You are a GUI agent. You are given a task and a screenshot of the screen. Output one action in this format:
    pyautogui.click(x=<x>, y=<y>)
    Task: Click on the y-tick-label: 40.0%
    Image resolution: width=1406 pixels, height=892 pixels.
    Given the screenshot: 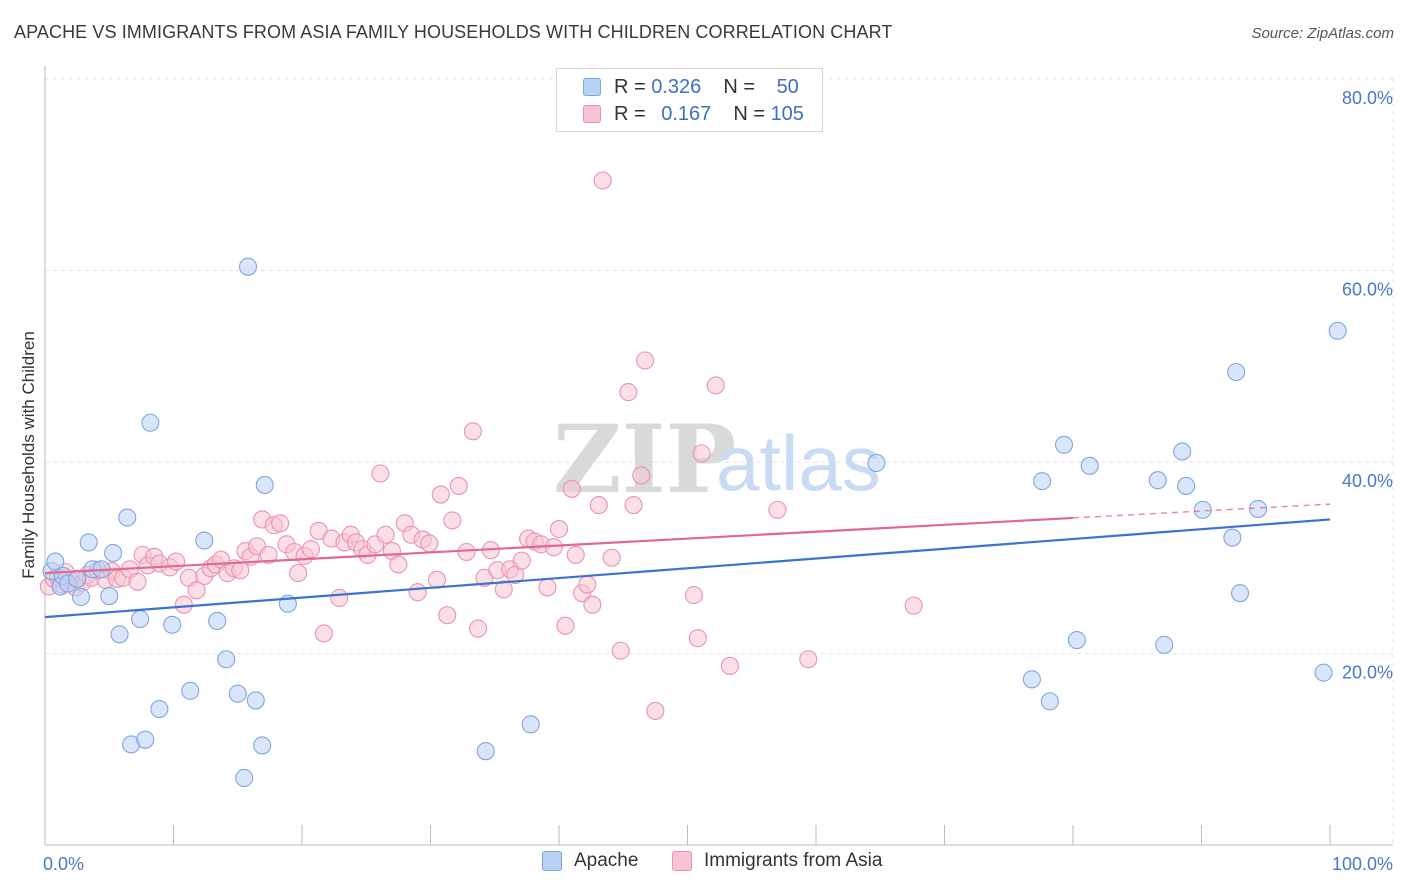 What is the action you would take?
    pyautogui.click(x=1367, y=481)
    